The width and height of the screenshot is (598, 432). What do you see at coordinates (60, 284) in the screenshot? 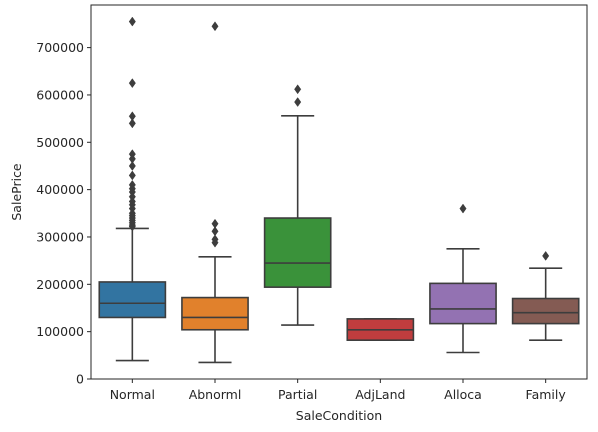
I see `y-tick-label: 200000` at bounding box center [60, 284].